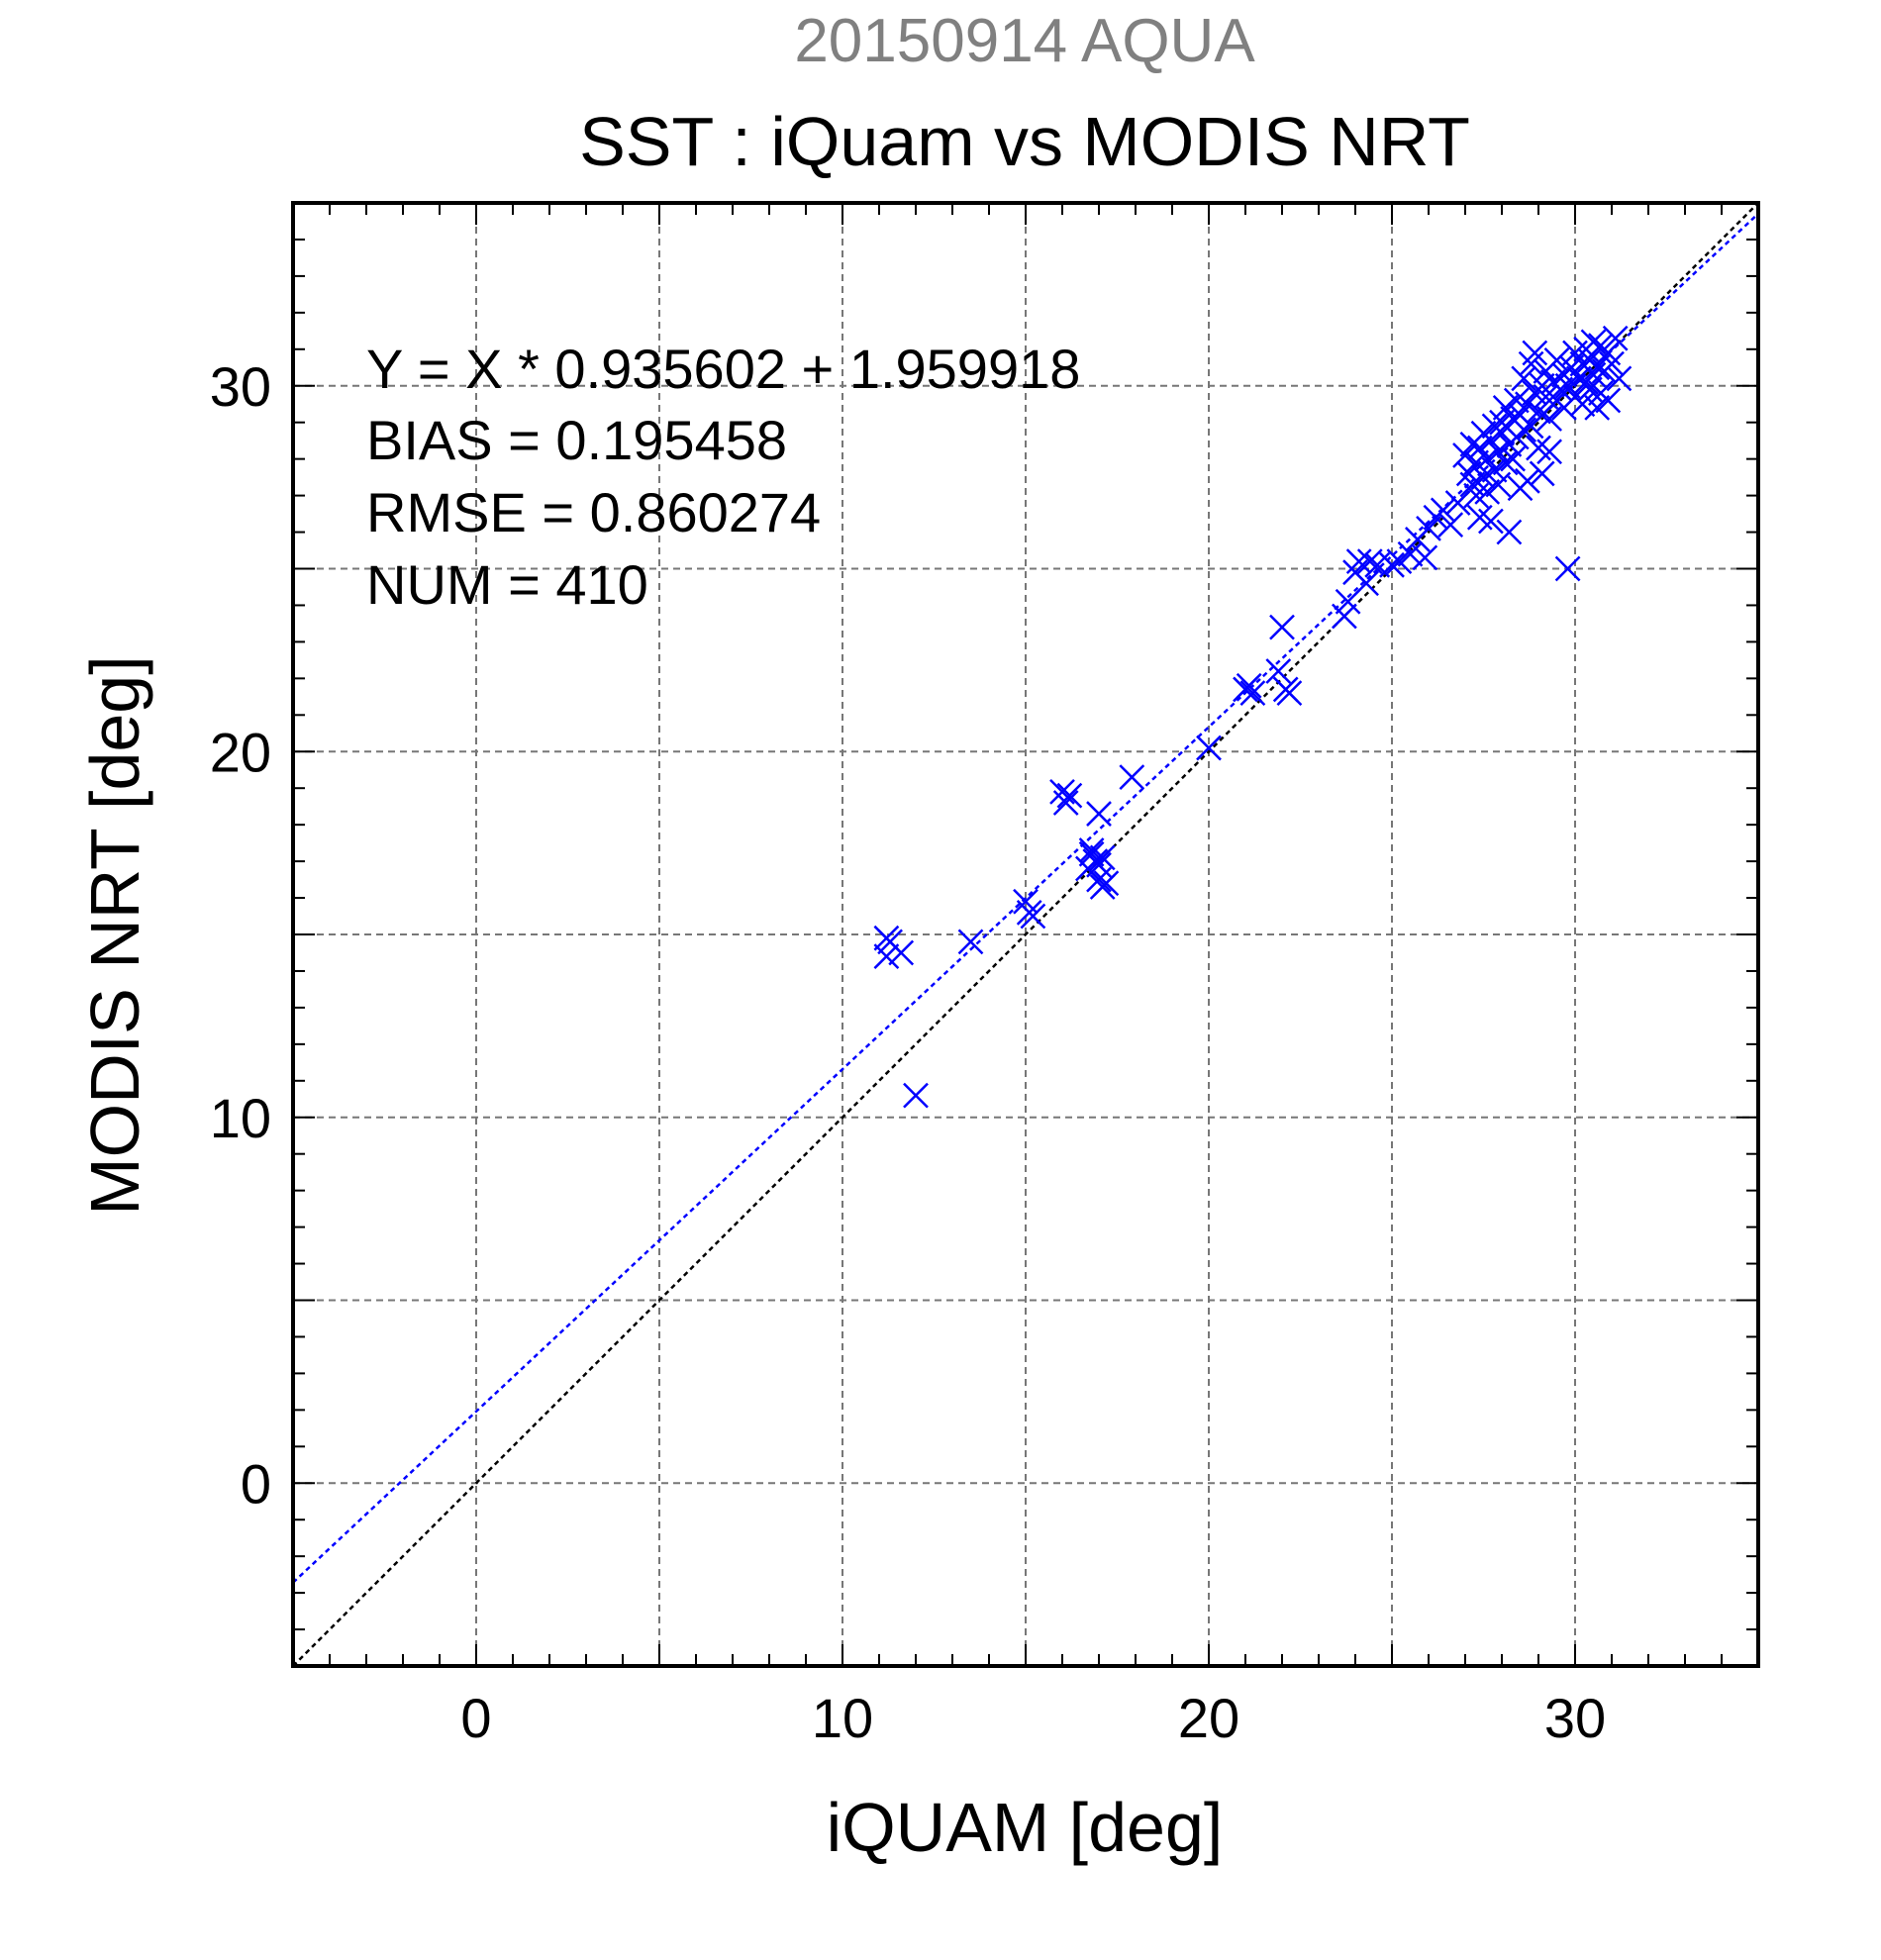  Describe the element at coordinates (593, 512) in the screenshot. I see `stats-rmse: RMSE = 0.860274` at that location.